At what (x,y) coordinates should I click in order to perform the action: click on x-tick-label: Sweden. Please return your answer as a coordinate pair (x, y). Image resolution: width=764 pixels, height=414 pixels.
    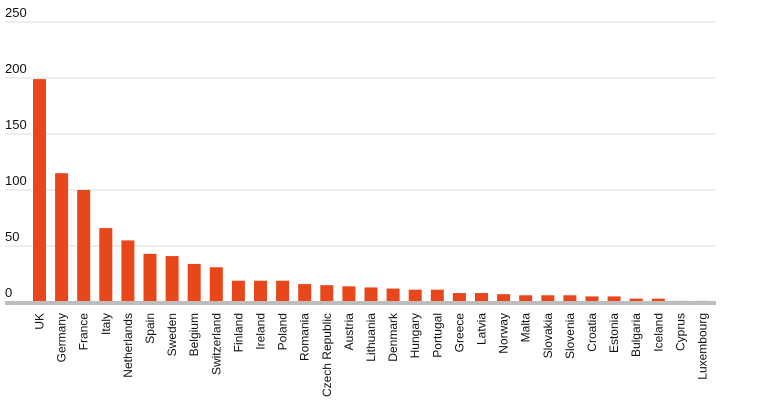
    Looking at the image, I should click on (172, 334).